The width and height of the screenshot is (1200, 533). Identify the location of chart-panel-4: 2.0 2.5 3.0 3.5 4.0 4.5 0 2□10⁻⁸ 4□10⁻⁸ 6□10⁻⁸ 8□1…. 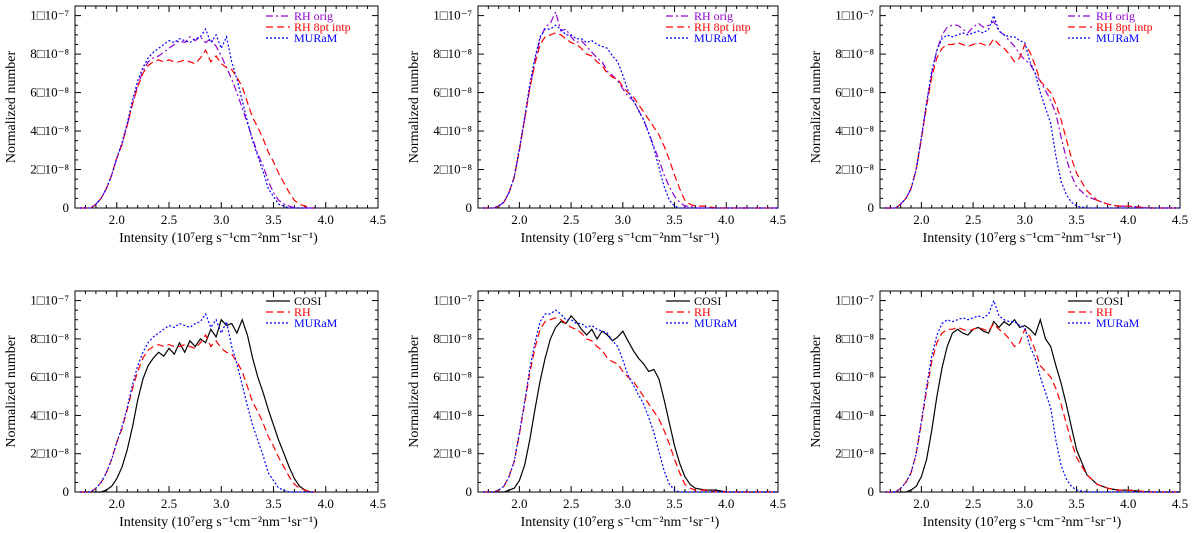
(195, 410).